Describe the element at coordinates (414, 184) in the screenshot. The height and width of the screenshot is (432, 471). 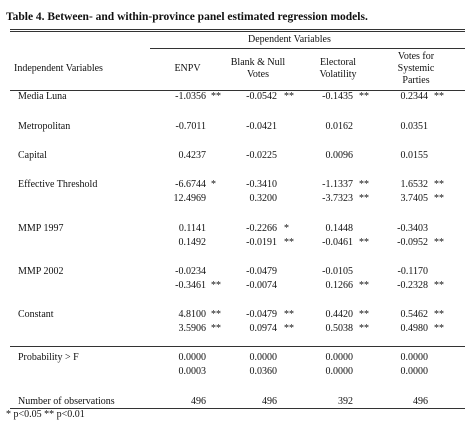
I see `cell-value: 1.6532` at that location.